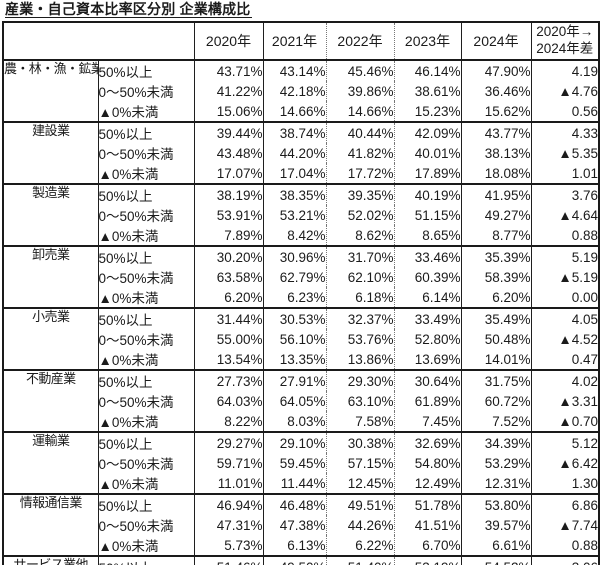  I want to click on industry-cell: 小売業, so click(50, 338).